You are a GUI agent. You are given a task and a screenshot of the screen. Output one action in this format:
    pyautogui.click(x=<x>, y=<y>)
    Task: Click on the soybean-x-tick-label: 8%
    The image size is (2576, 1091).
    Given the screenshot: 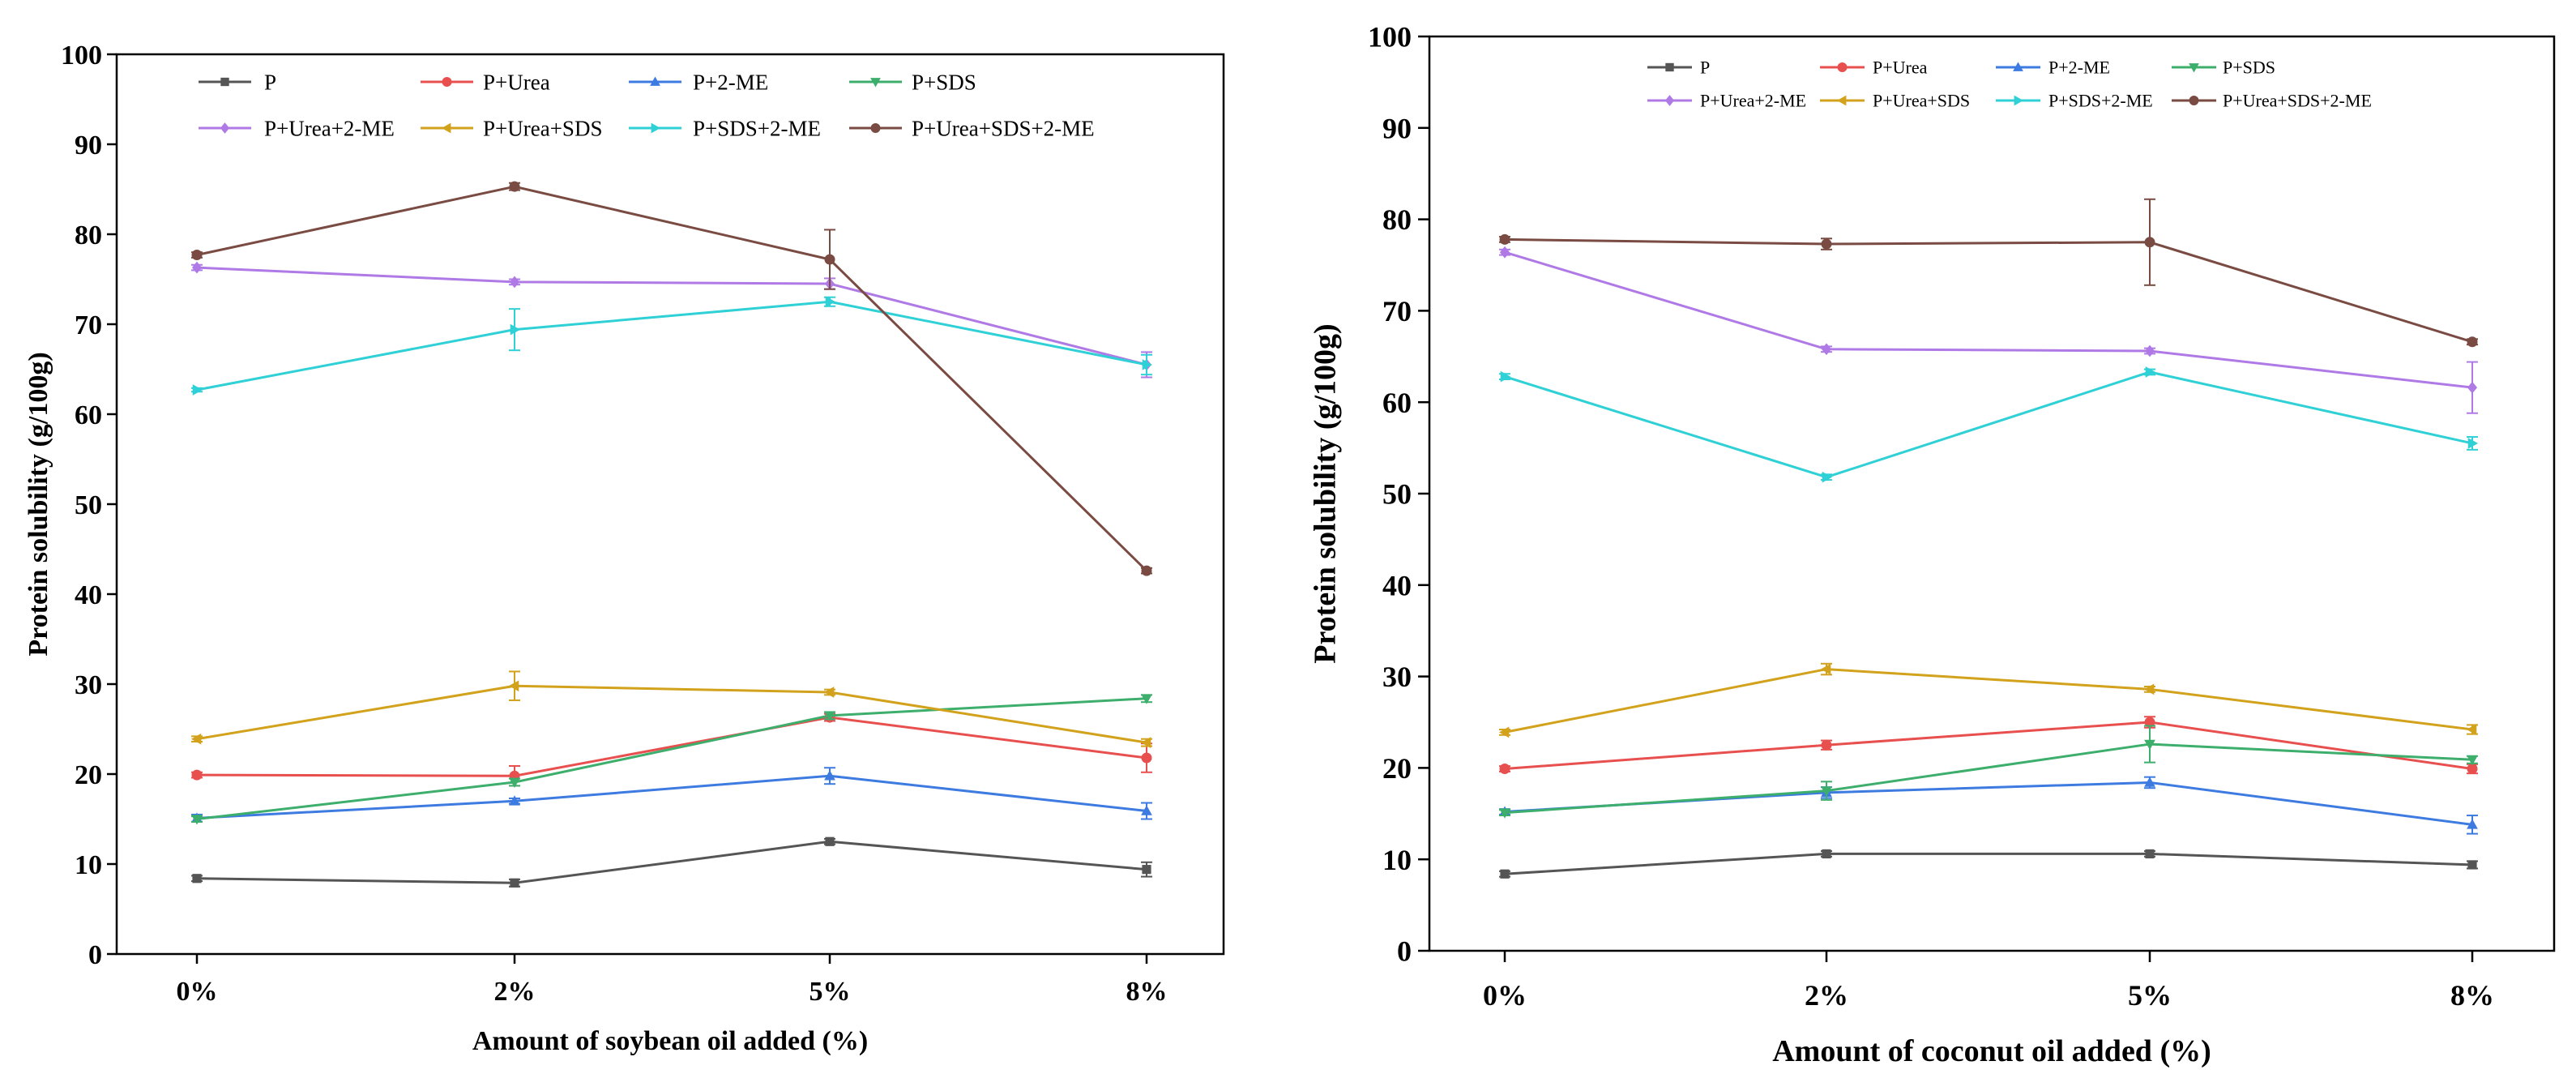 What is the action you would take?
    pyautogui.click(x=1147, y=992)
    